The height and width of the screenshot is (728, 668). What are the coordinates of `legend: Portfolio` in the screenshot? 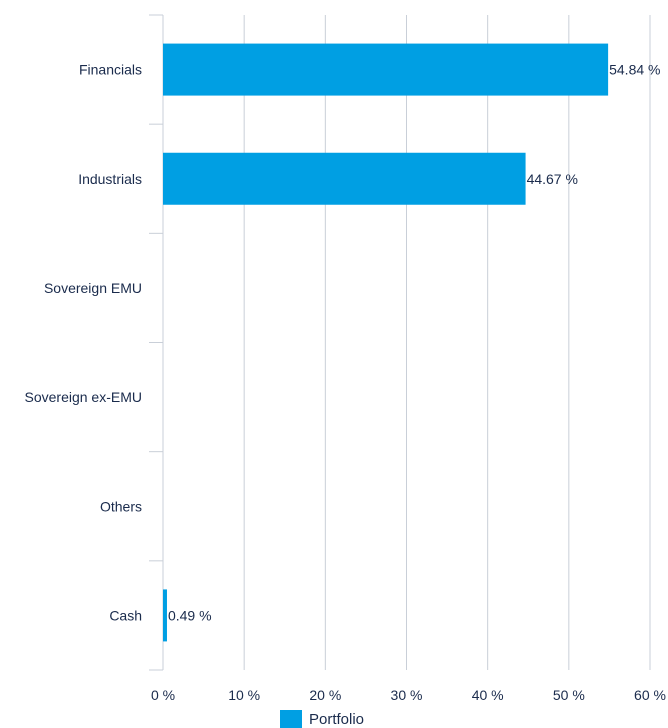 It's located at (322, 719).